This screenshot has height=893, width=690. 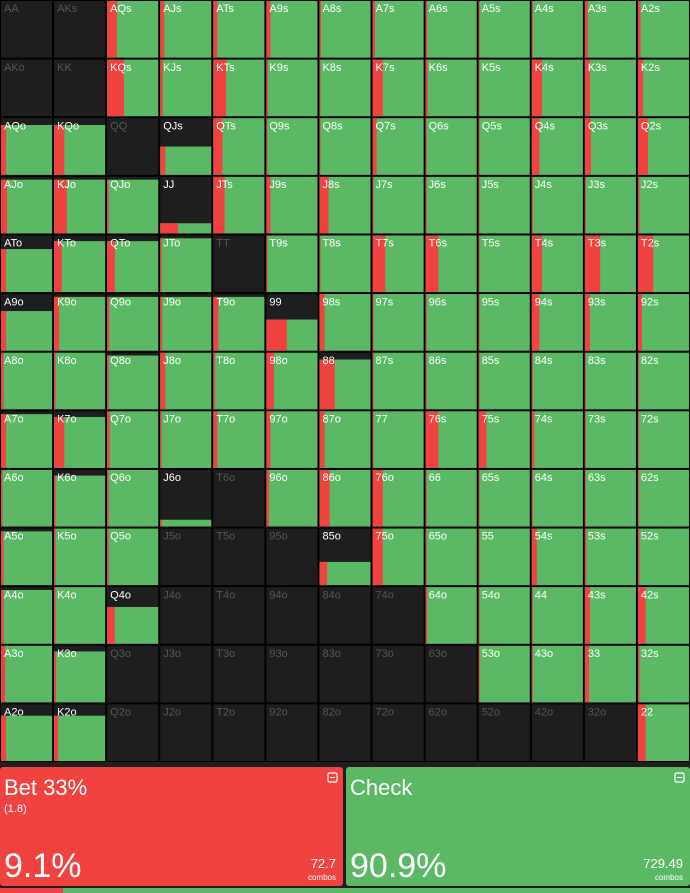 I want to click on hand-cell: J6o, so click(x=186, y=498).